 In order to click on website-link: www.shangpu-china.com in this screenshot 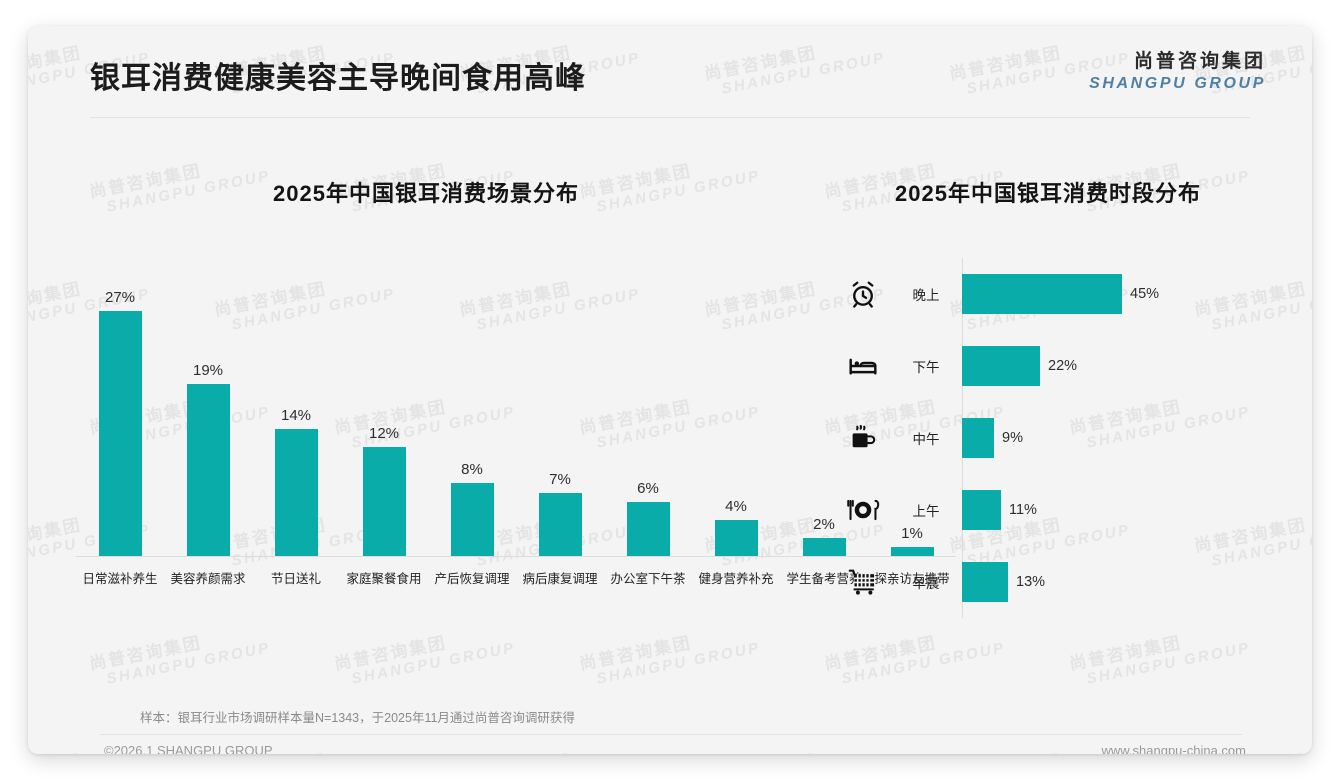, I will do `click(1173, 748)`.